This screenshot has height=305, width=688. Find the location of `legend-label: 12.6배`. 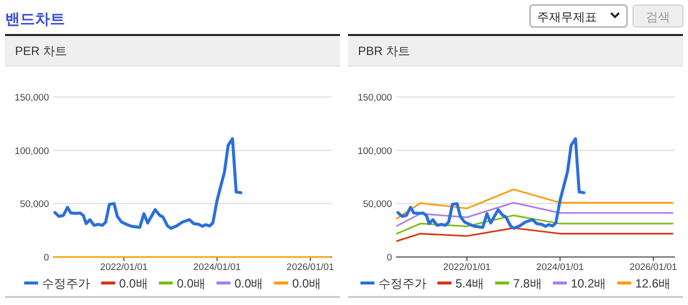

legend-label: 12.6배 is located at coordinates (653, 283).